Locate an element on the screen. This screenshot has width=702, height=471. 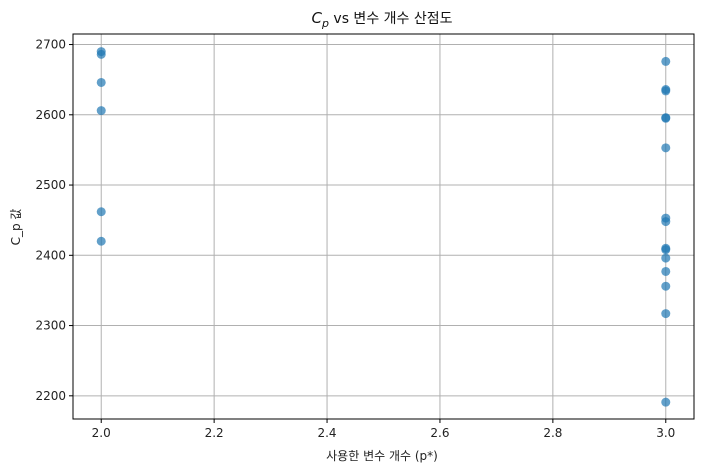
chart-title: Cp vs 변수 개수 산점도 is located at coordinates (381, 19).